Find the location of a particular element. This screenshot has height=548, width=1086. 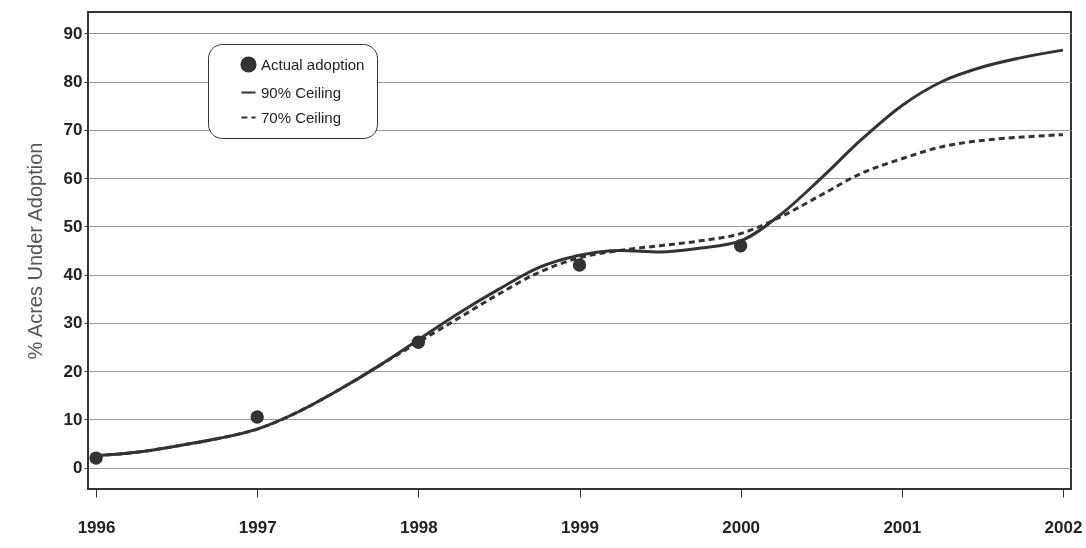

x-tick-label: 1997 is located at coordinates (257, 527).